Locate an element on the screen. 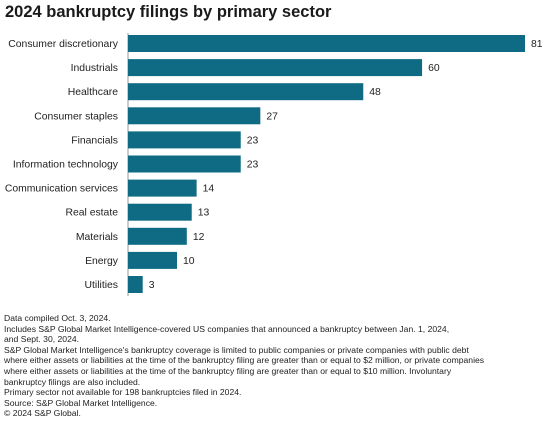 This screenshot has width=551, height=431. footnote-line: Data compiled Oct. 3, 2024. is located at coordinates (57, 318).